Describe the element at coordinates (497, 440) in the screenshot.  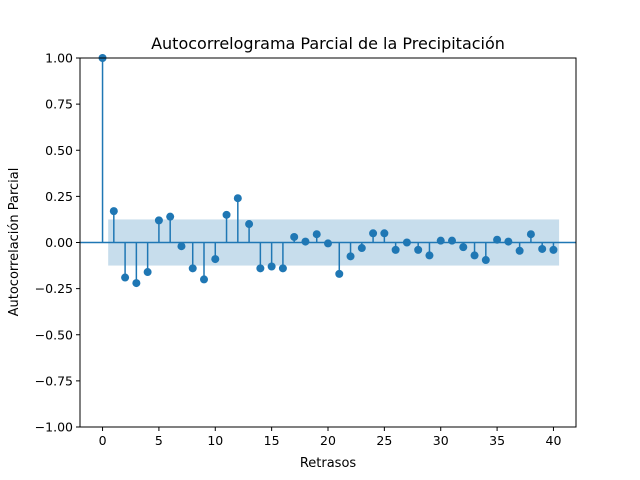
I see `x-tick-label: 35` at that location.